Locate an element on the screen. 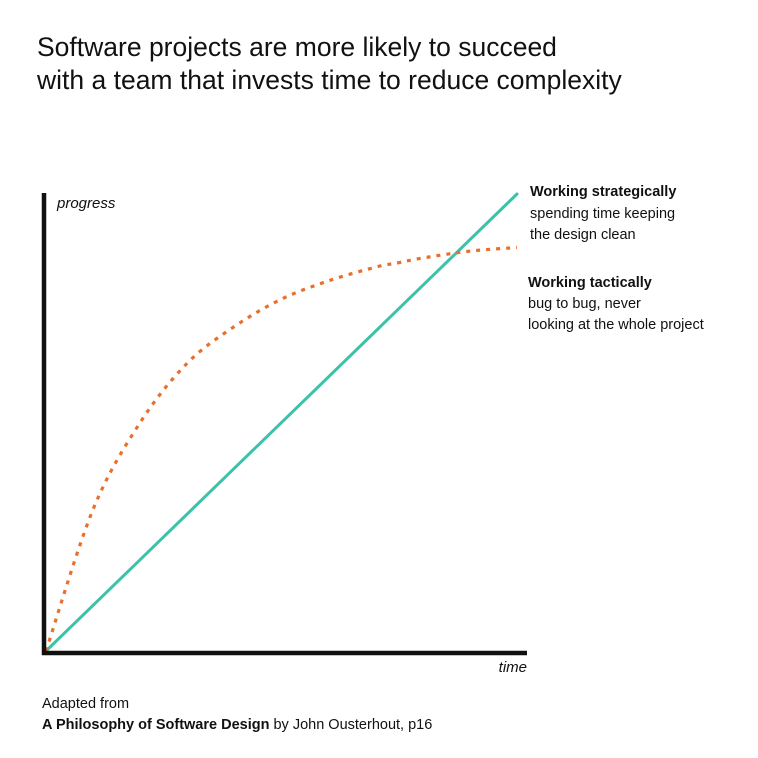 The height and width of the screenshot is (758, 758). attribution-intro: Adapted from is located at coordinates (86, 704).